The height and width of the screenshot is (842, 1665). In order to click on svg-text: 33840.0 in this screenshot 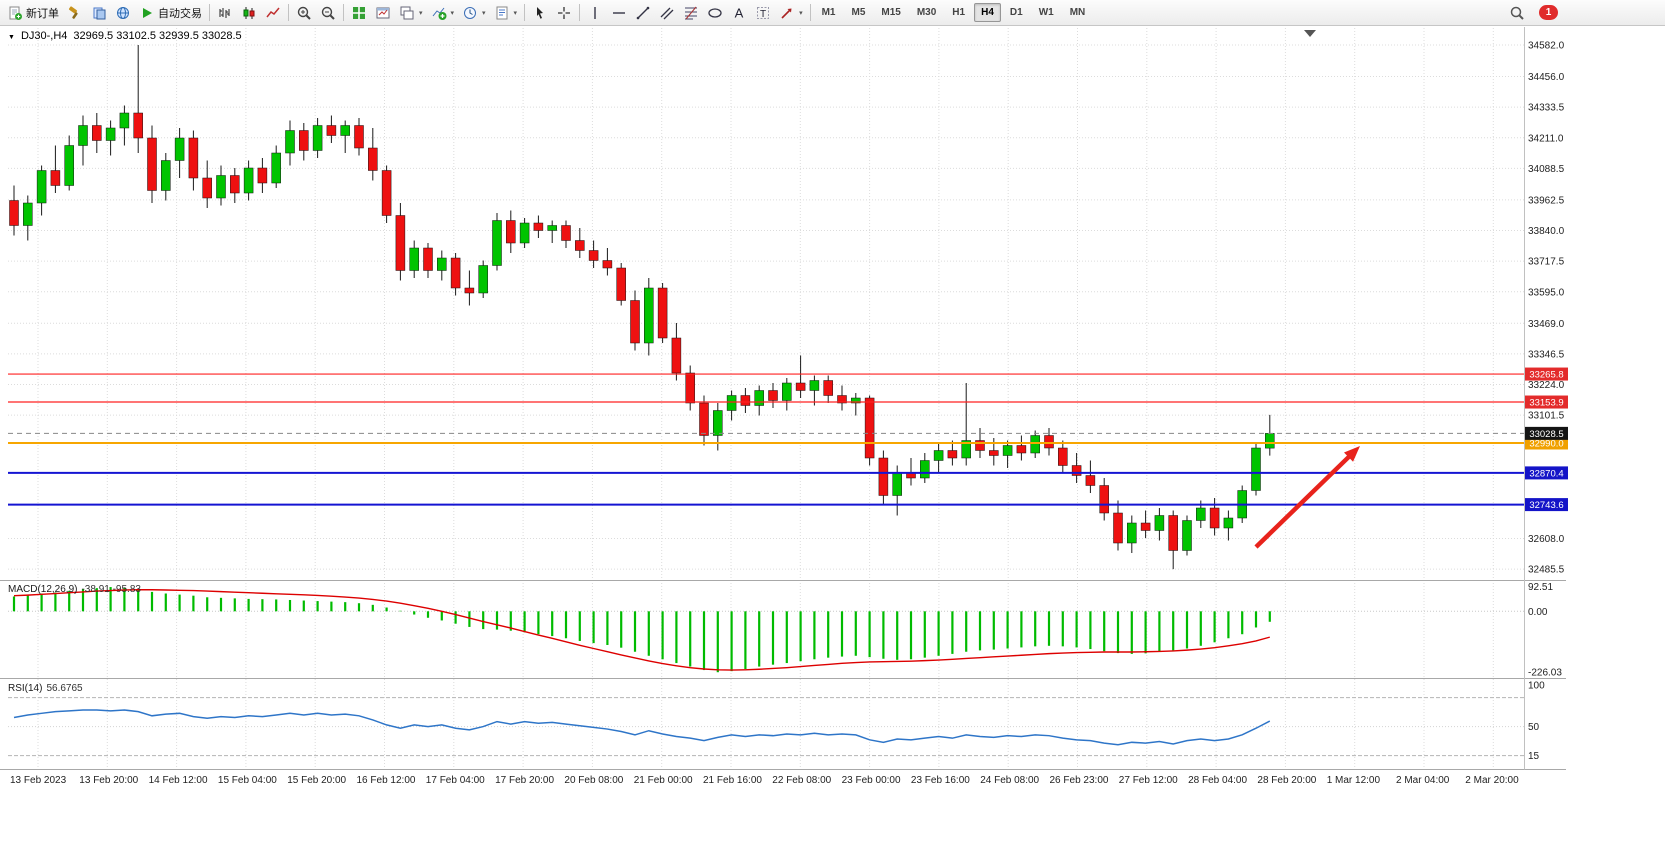, I will do `click(1546, 231)`.